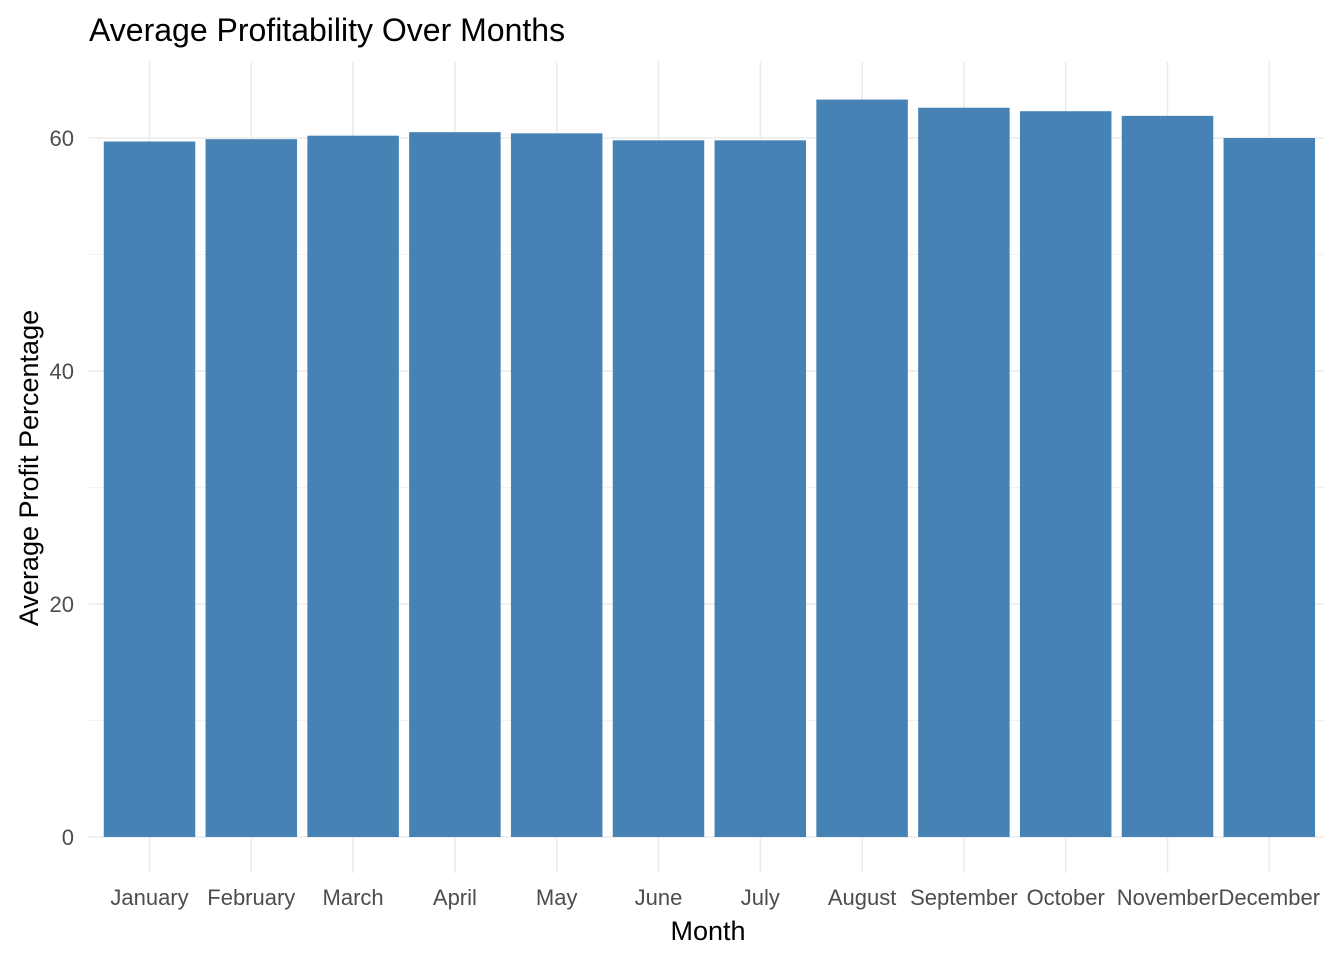 The width and height of the screenshot is (1344, 960). I want to click on bar-may, so click(556, 485).